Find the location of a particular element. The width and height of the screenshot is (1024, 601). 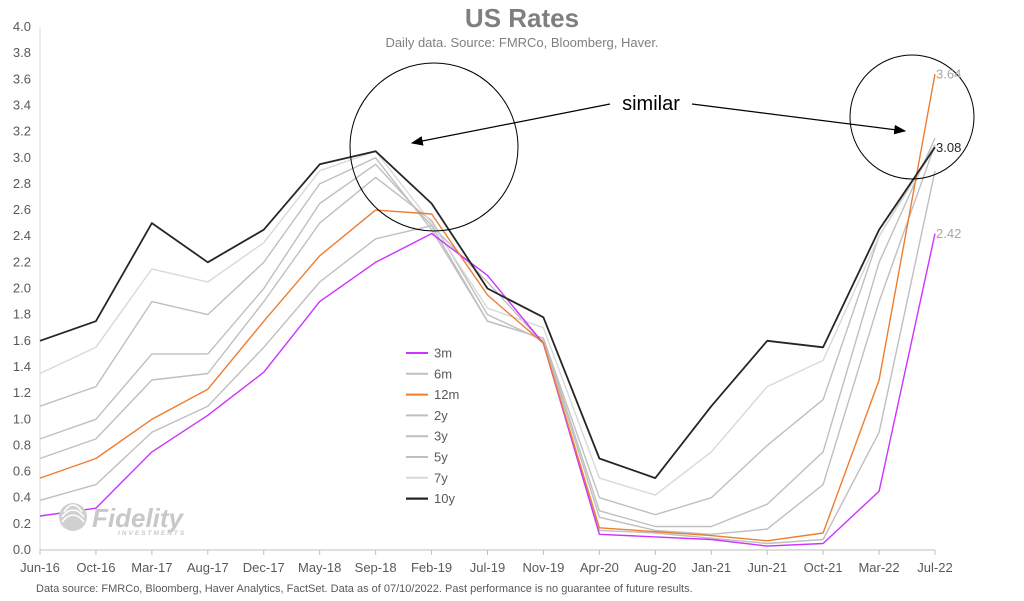

x-tick-label: Jul-22 is located at coordinates (934, 567).